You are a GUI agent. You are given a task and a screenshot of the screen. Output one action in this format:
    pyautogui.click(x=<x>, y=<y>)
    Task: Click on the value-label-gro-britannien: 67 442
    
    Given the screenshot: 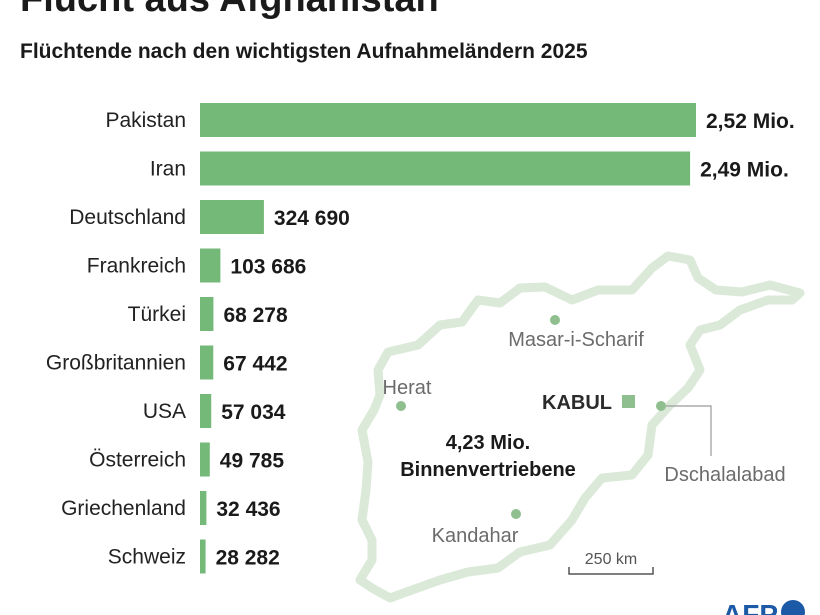 What is the action you would take?
    pyautogui.click(x=255, y=364)
    